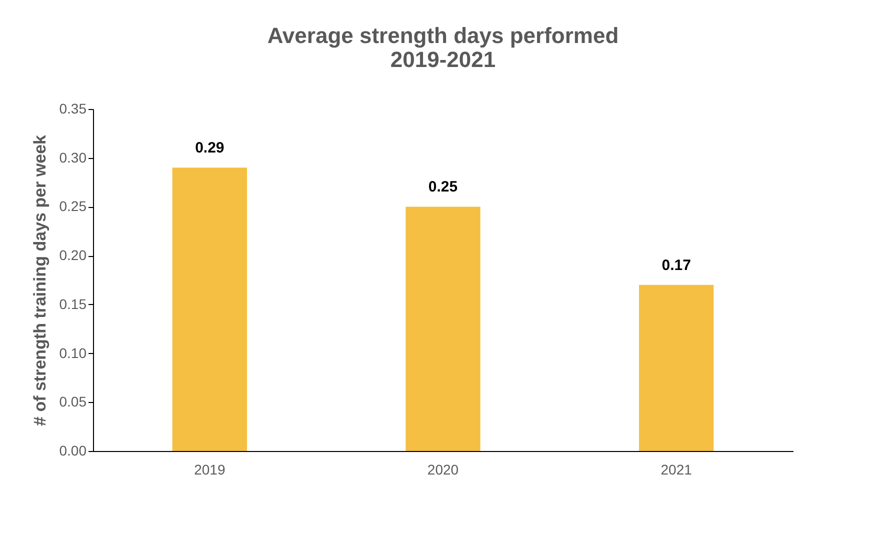  I want to click on data-label: 0.29, so click(209, 148).